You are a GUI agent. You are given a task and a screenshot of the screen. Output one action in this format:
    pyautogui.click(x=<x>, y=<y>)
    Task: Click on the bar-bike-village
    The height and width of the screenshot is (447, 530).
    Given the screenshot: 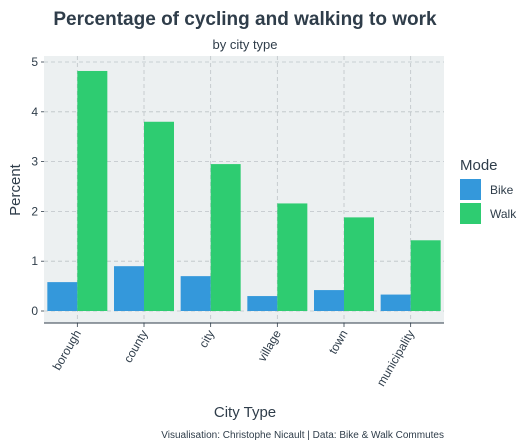 What is the action you would take?
    pyautogui.click(x=262, y=303)
    